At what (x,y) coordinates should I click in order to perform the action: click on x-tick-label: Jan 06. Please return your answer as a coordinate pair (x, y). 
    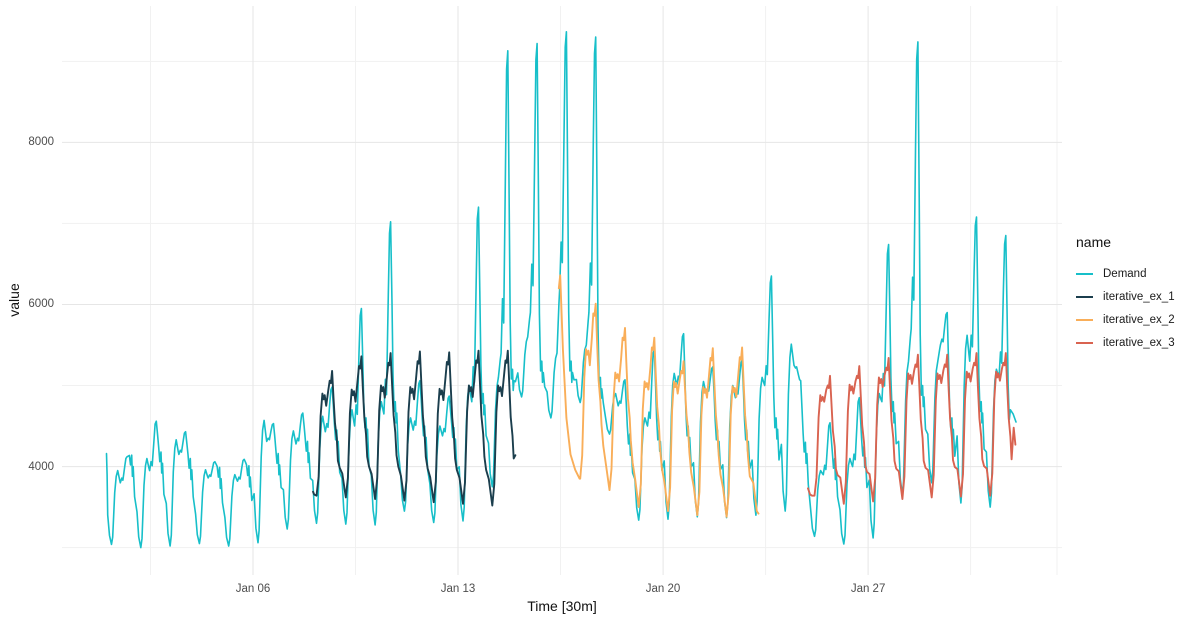
    Looking at the image, I should click on (253, 589).